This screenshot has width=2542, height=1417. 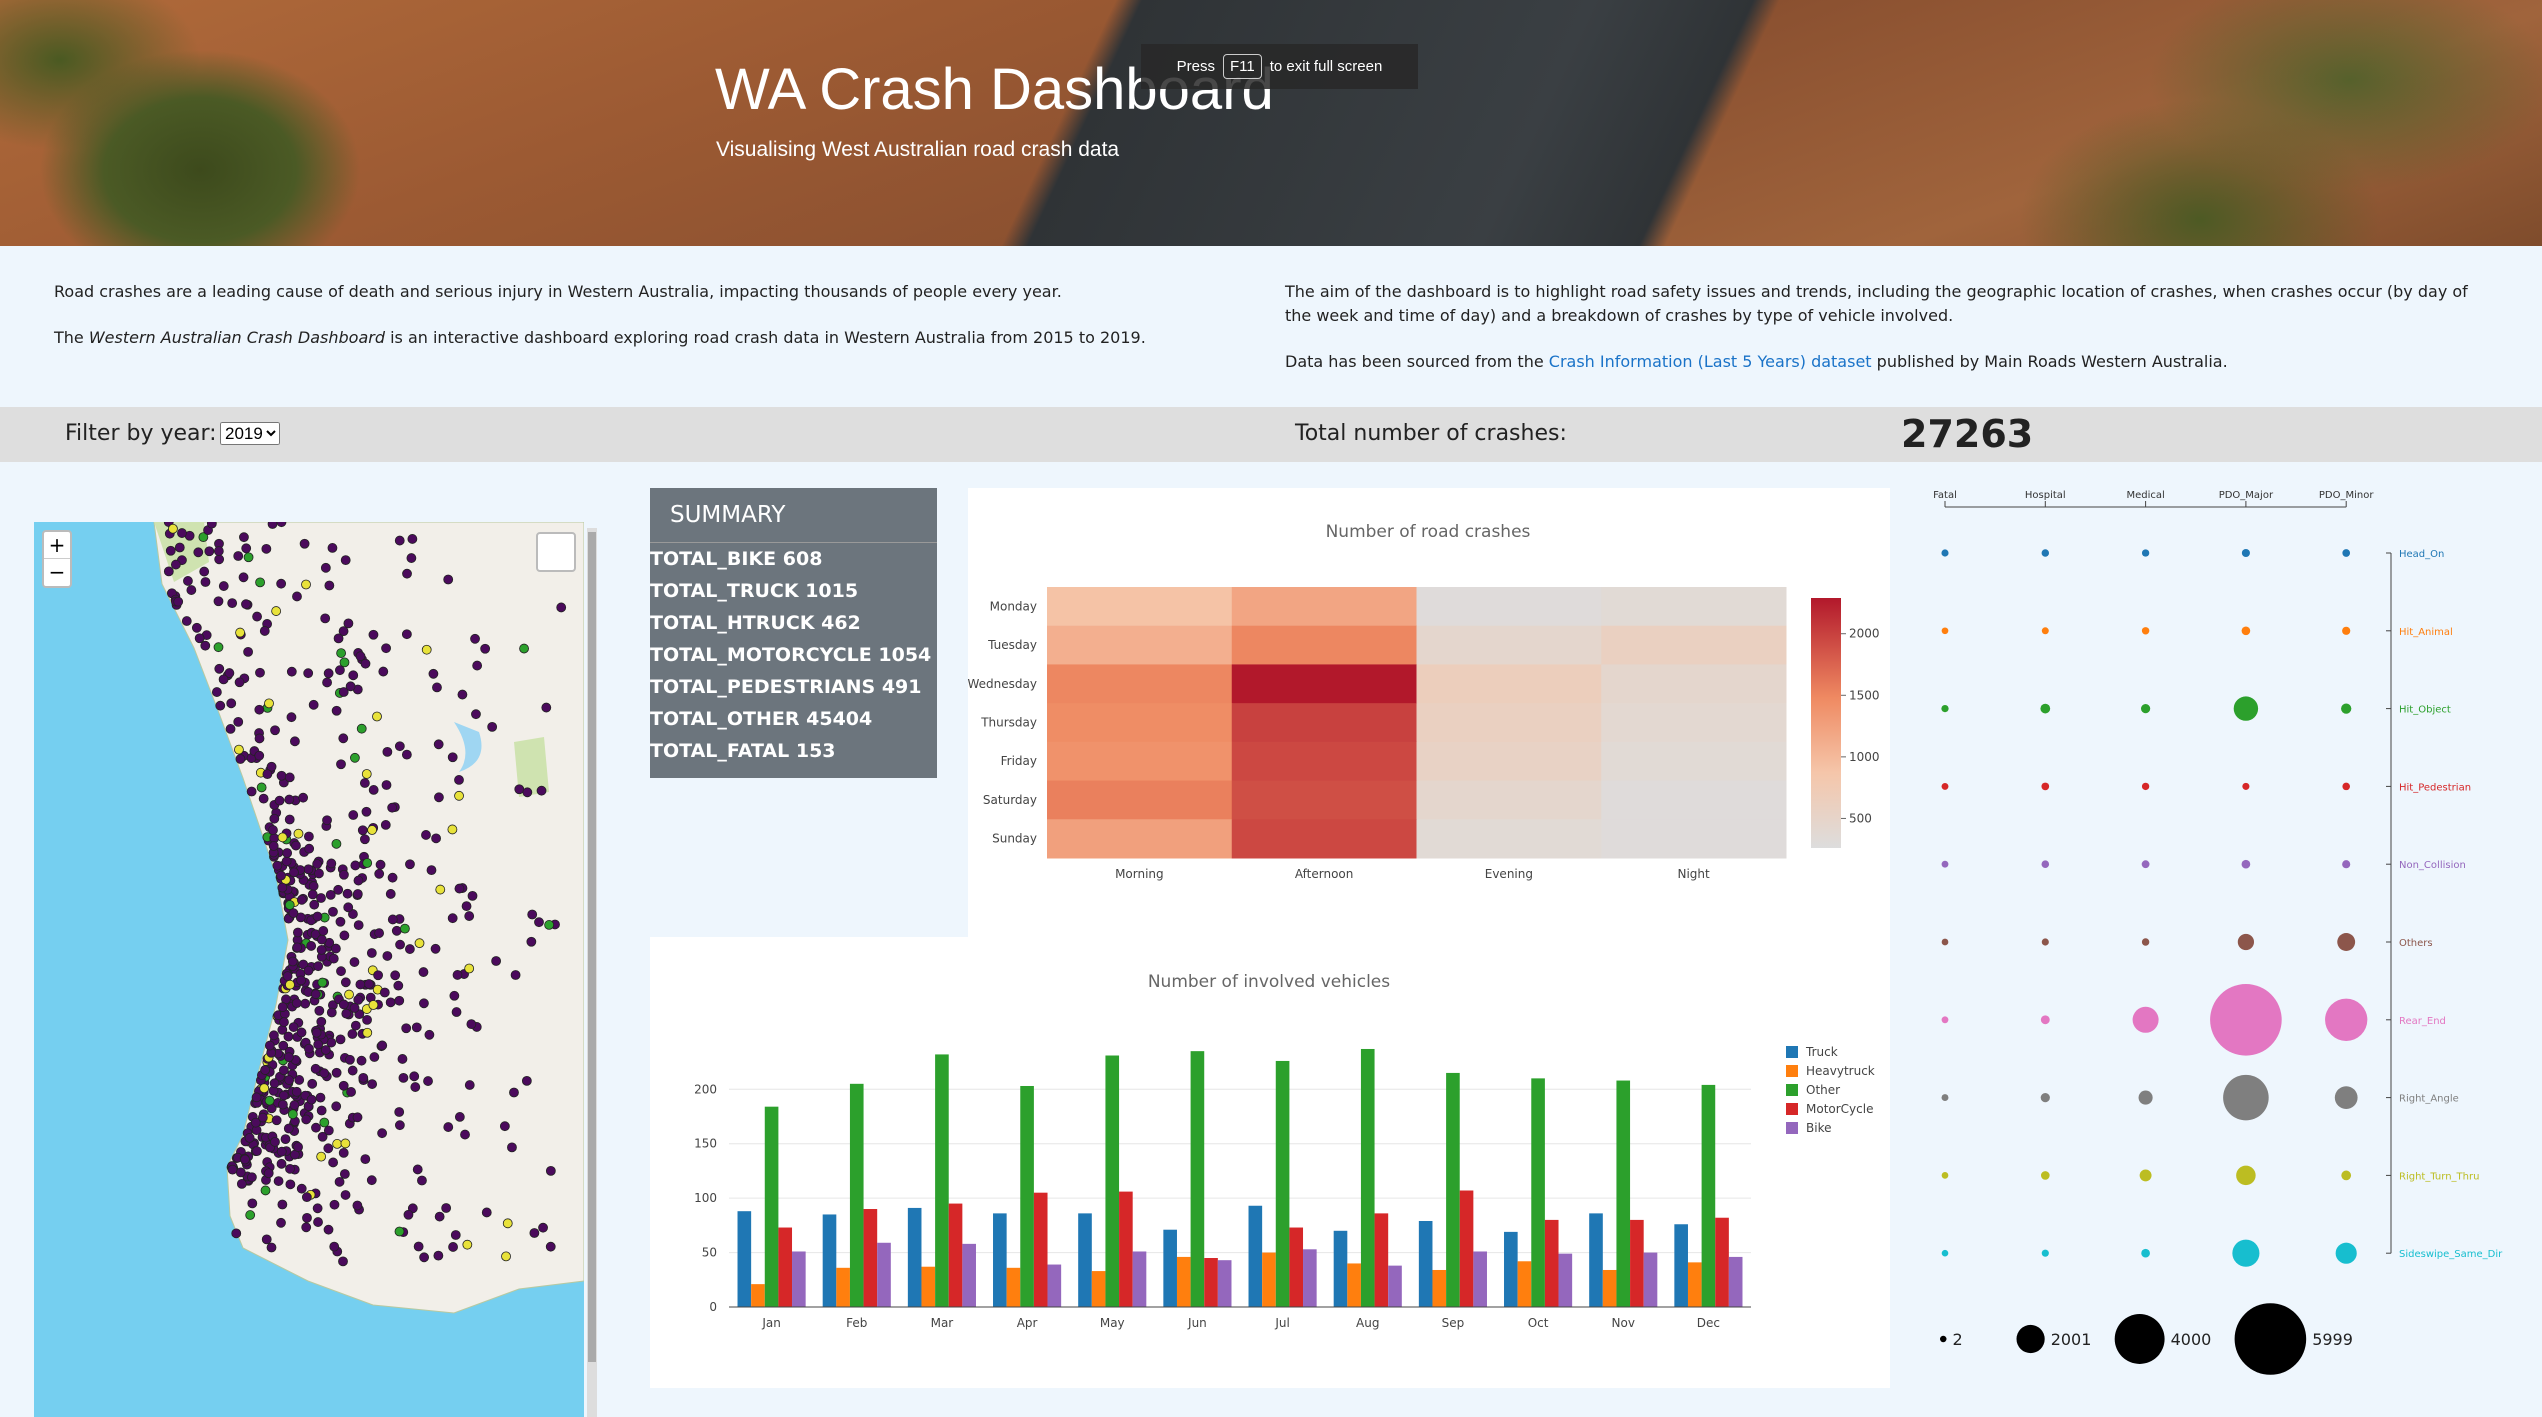 I want to click on zoom-control: + −, so click(x=57, y=559).